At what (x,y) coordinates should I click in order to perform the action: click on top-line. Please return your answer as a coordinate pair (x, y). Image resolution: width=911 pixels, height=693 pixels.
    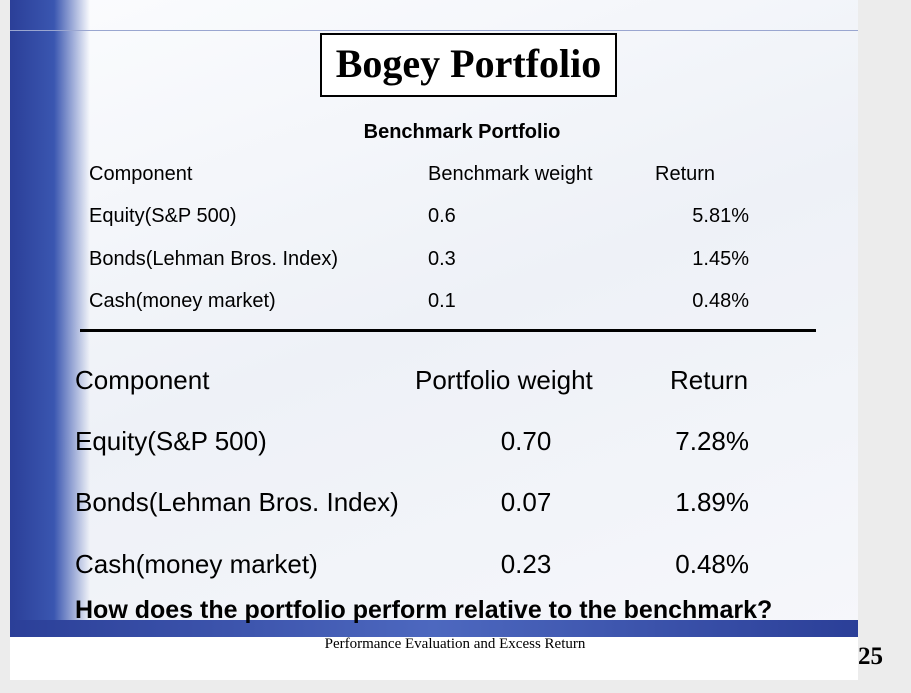
    Looking at the image, I should click on (434, 30).